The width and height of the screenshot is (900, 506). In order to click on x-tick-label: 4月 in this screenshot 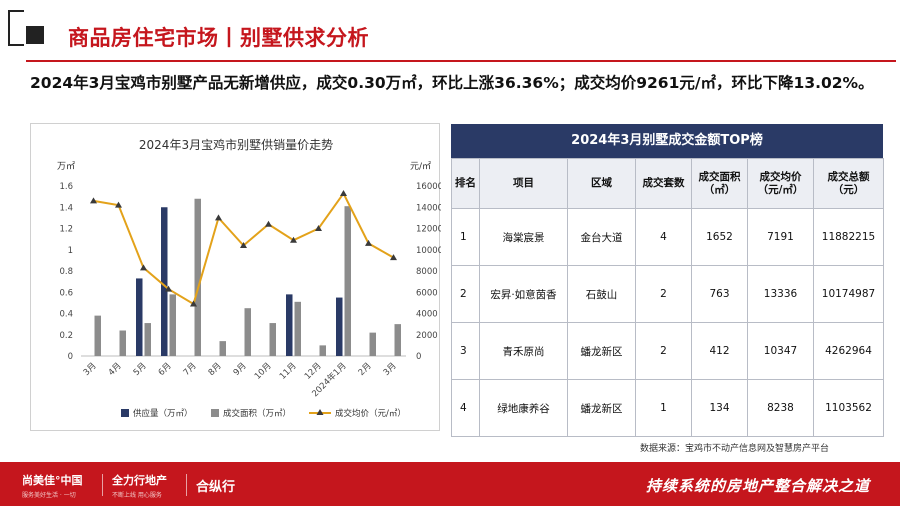, I will do `click(115, 369)`.